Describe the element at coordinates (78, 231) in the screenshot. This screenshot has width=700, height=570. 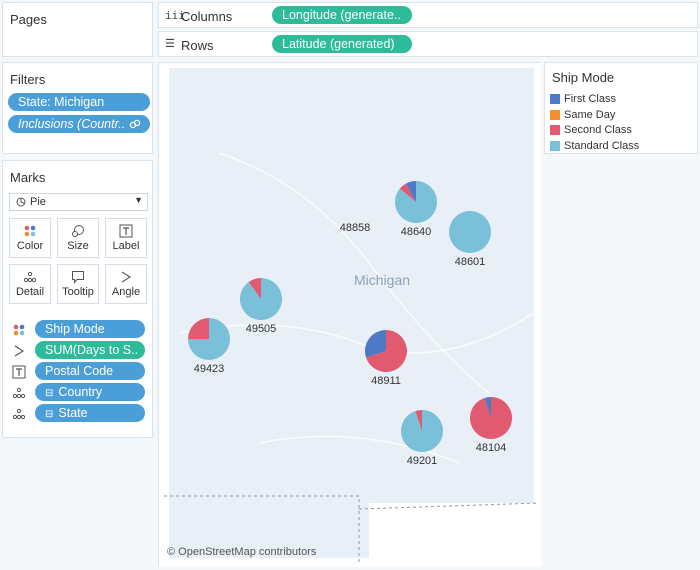
I see `size-icon` at that location.